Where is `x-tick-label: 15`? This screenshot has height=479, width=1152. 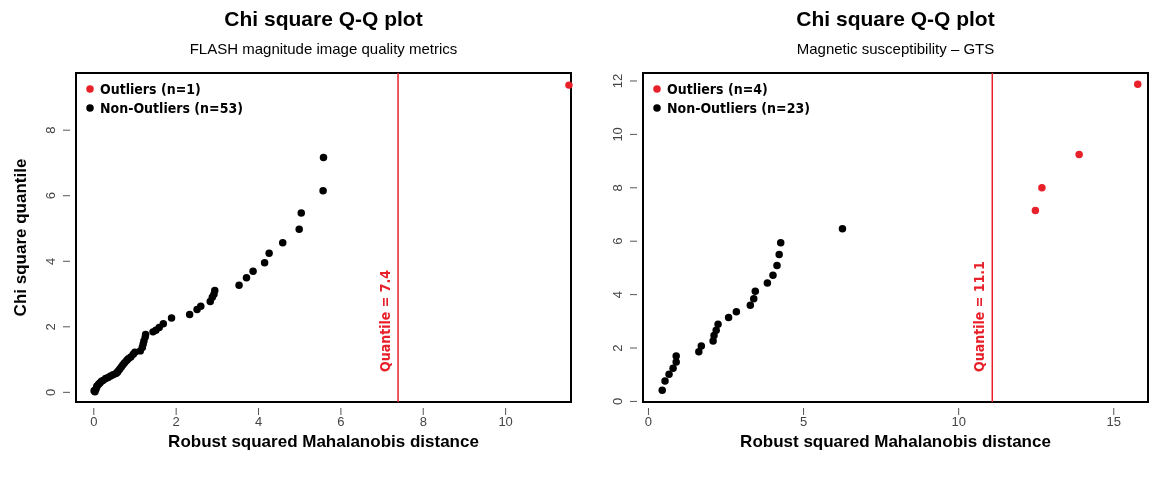
x-tick-label: 15 is located at coordinates (1113, 421).